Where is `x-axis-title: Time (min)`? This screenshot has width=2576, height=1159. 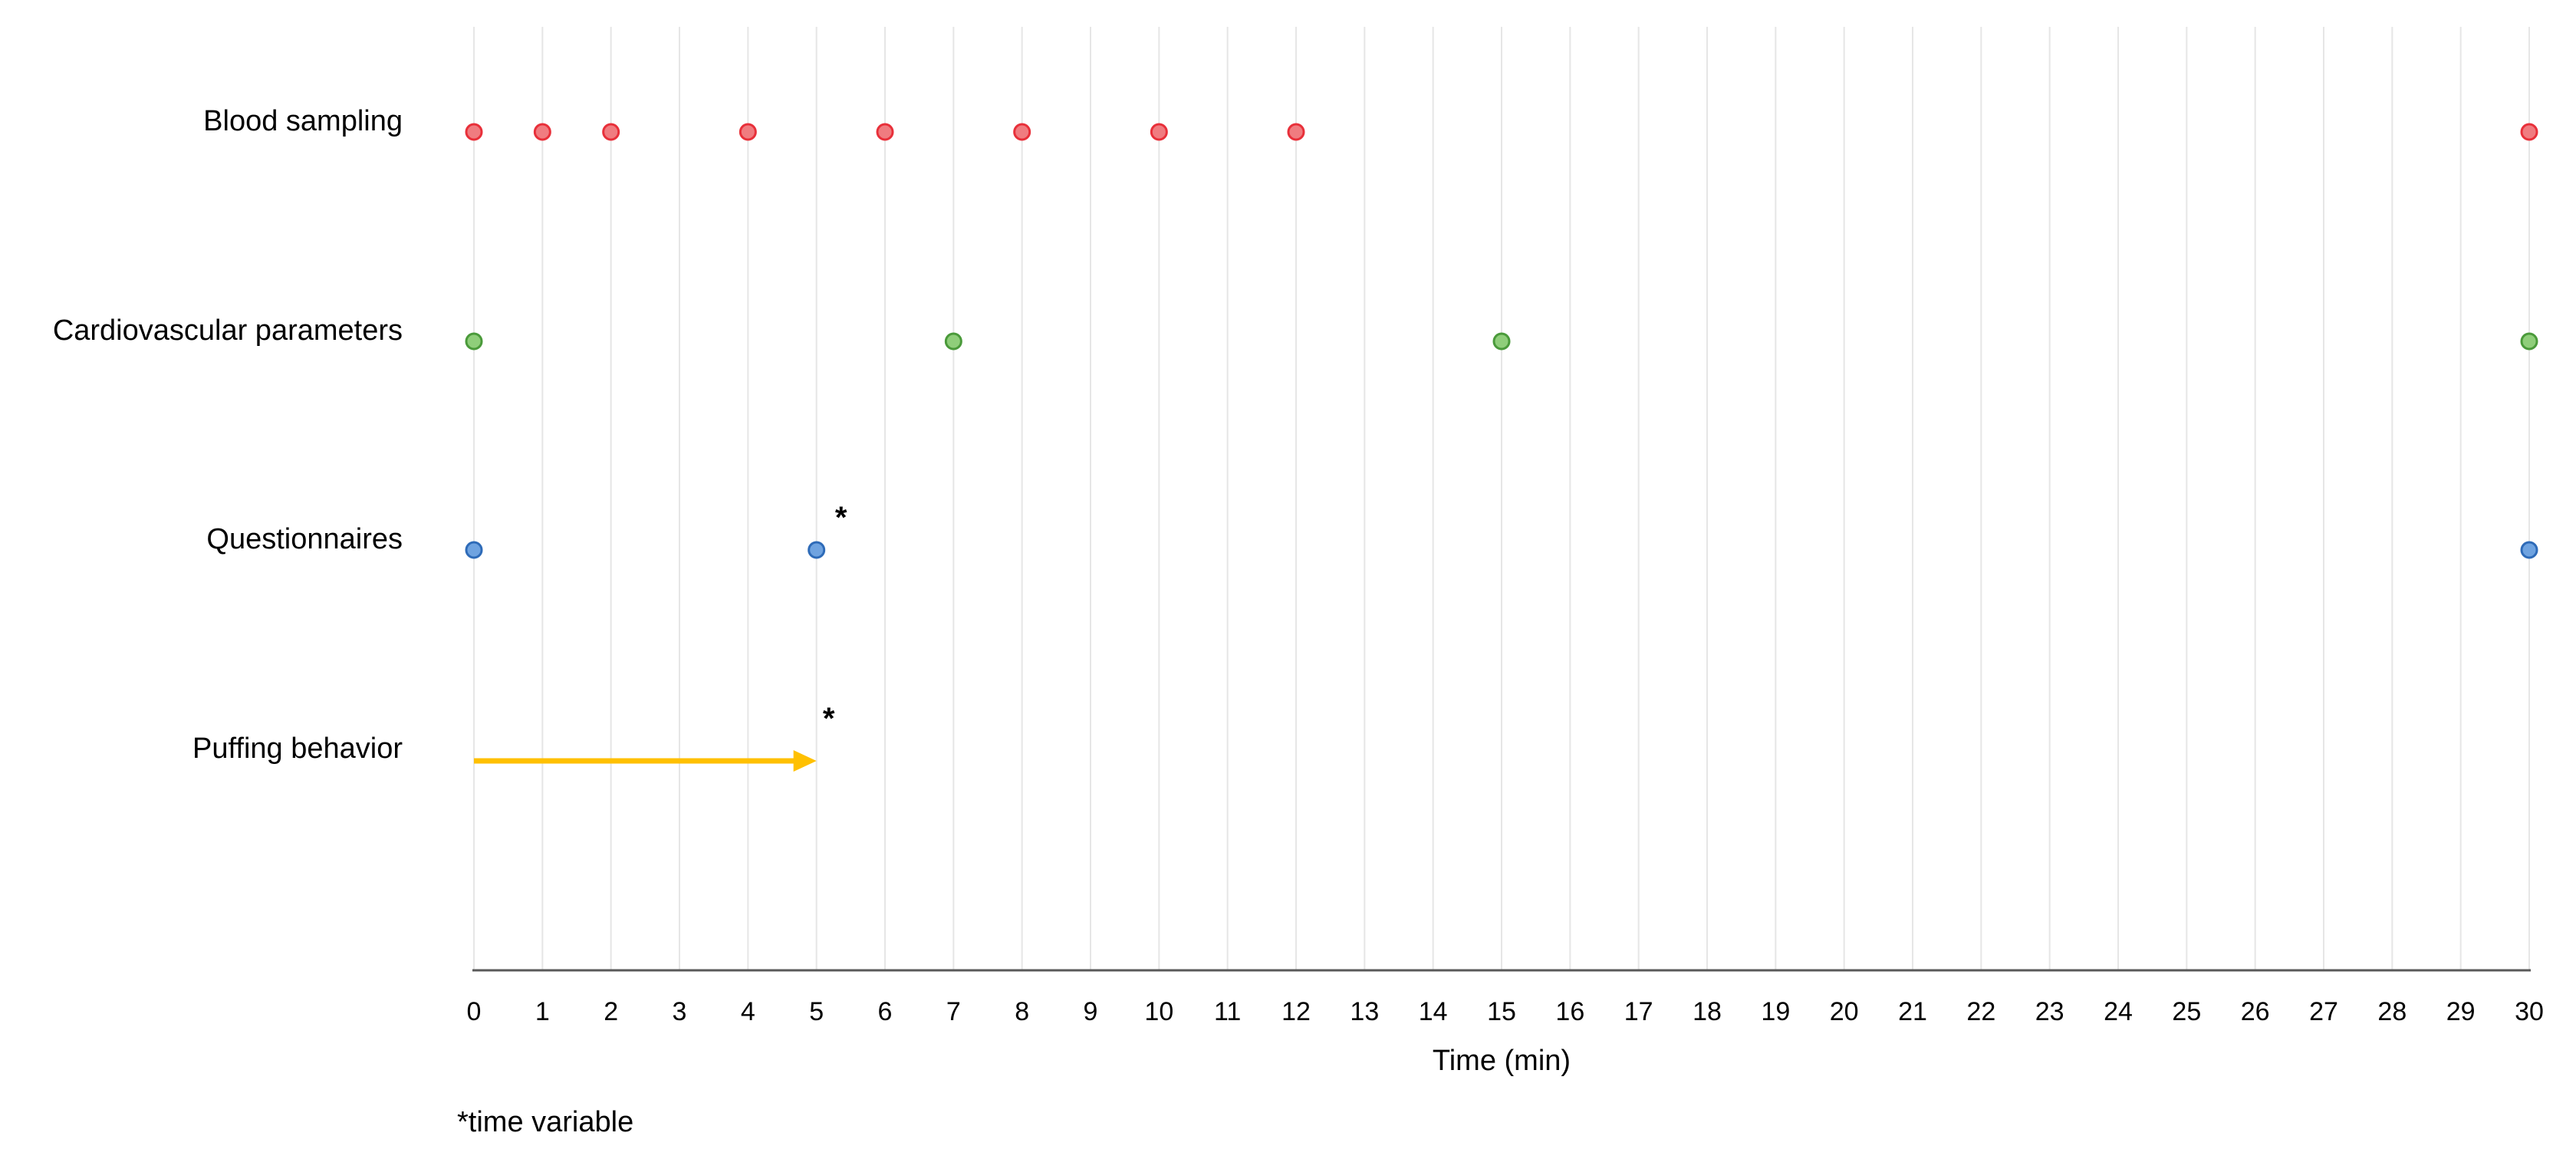
x-axis-title: Time (min) is located at coordinates (1502, 1061).